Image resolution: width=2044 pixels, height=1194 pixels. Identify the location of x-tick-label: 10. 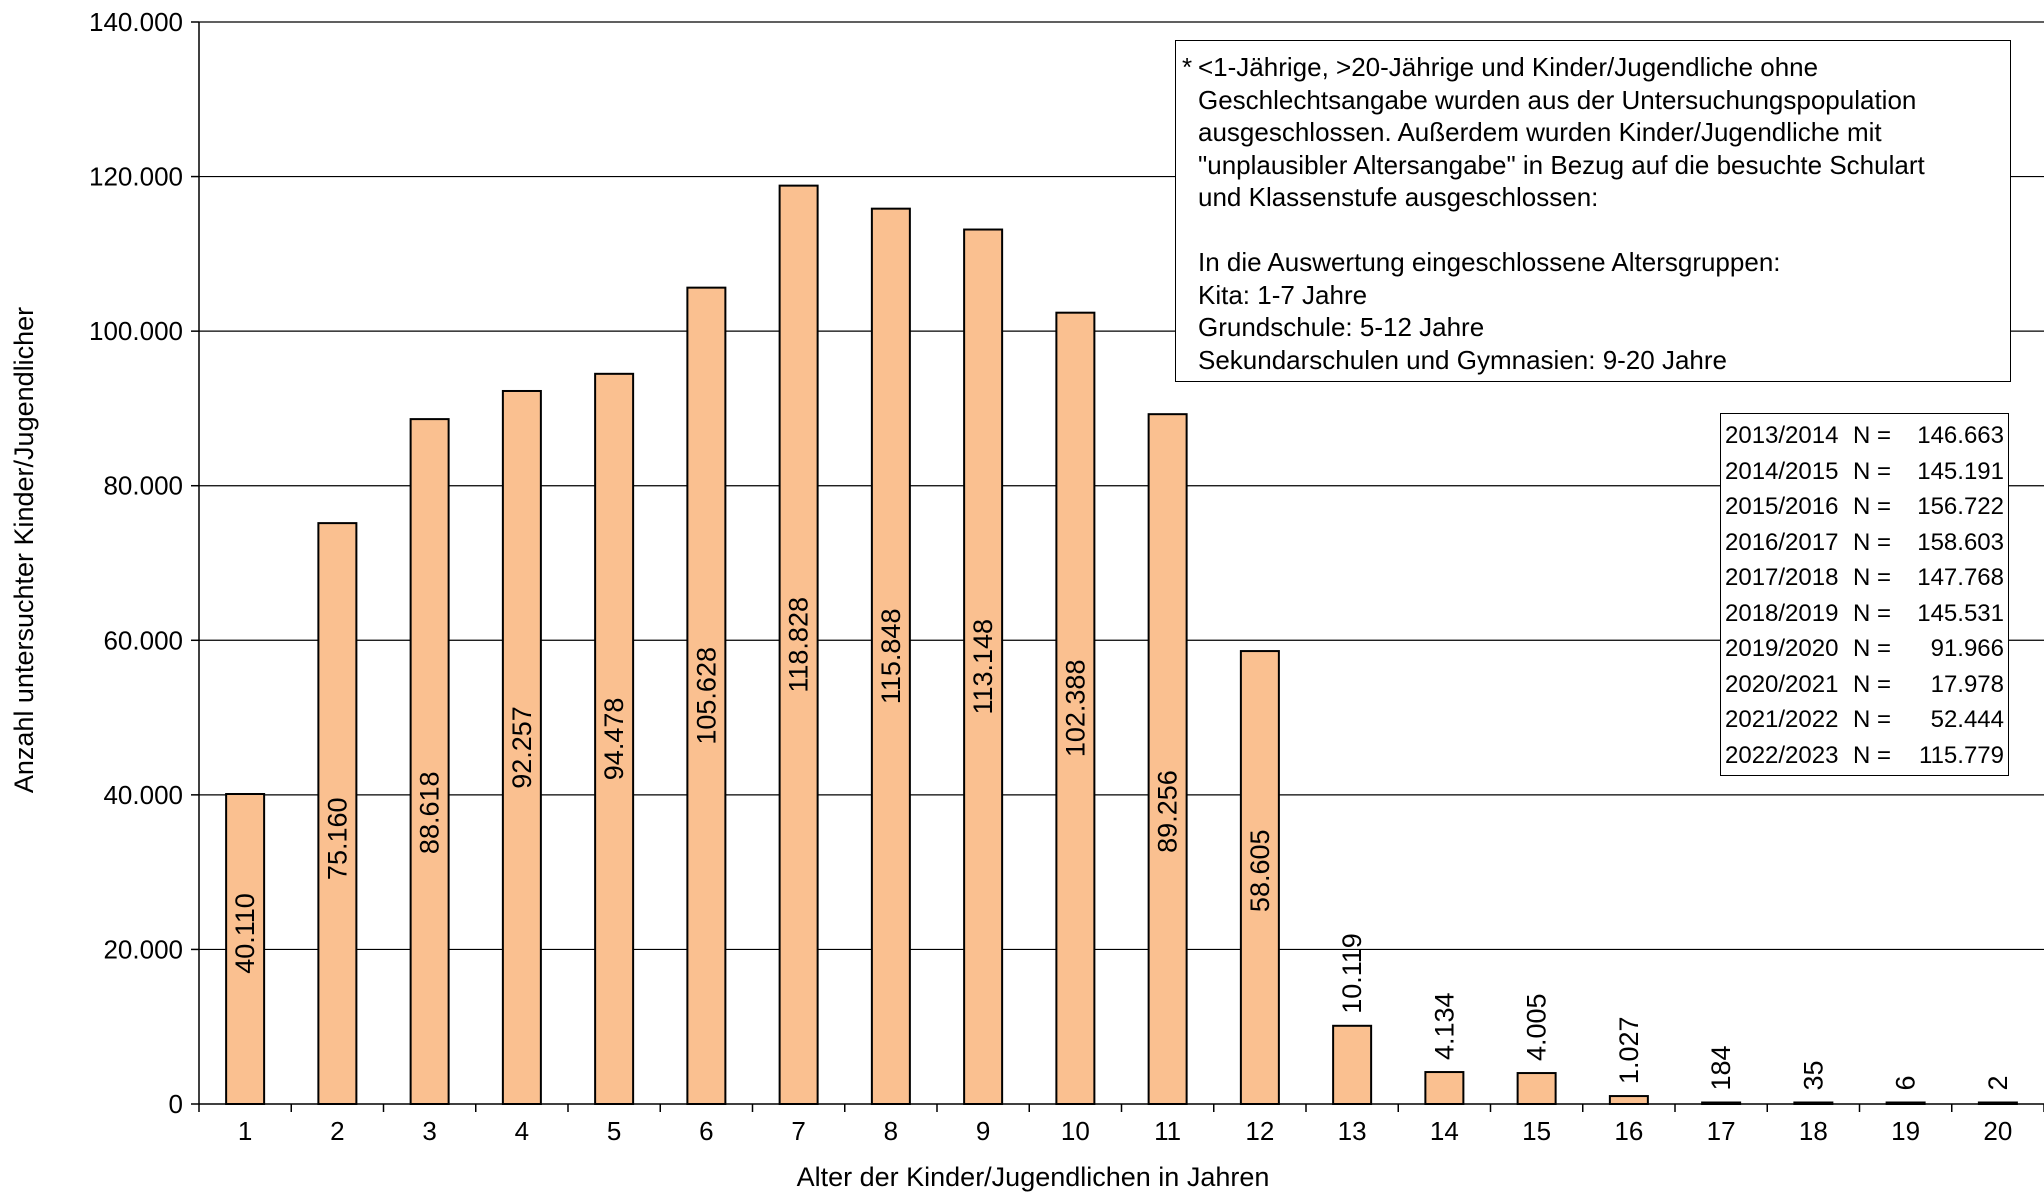
(1075, 1131).